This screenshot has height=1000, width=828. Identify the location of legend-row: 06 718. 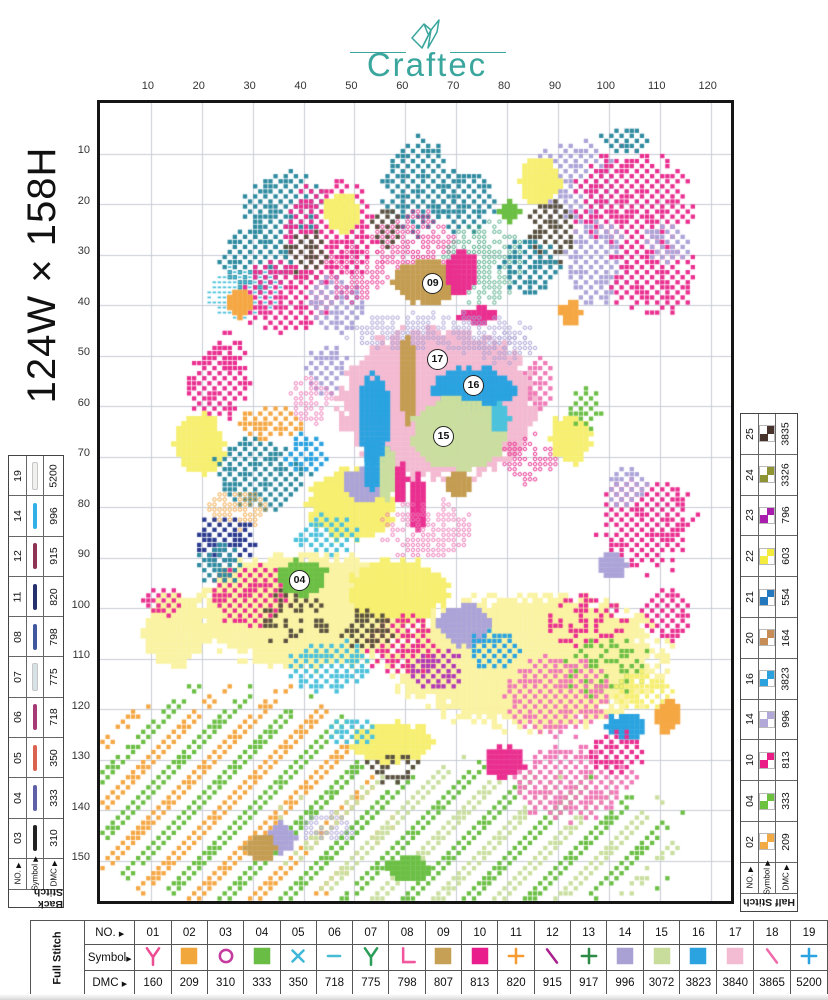
(36, 718).